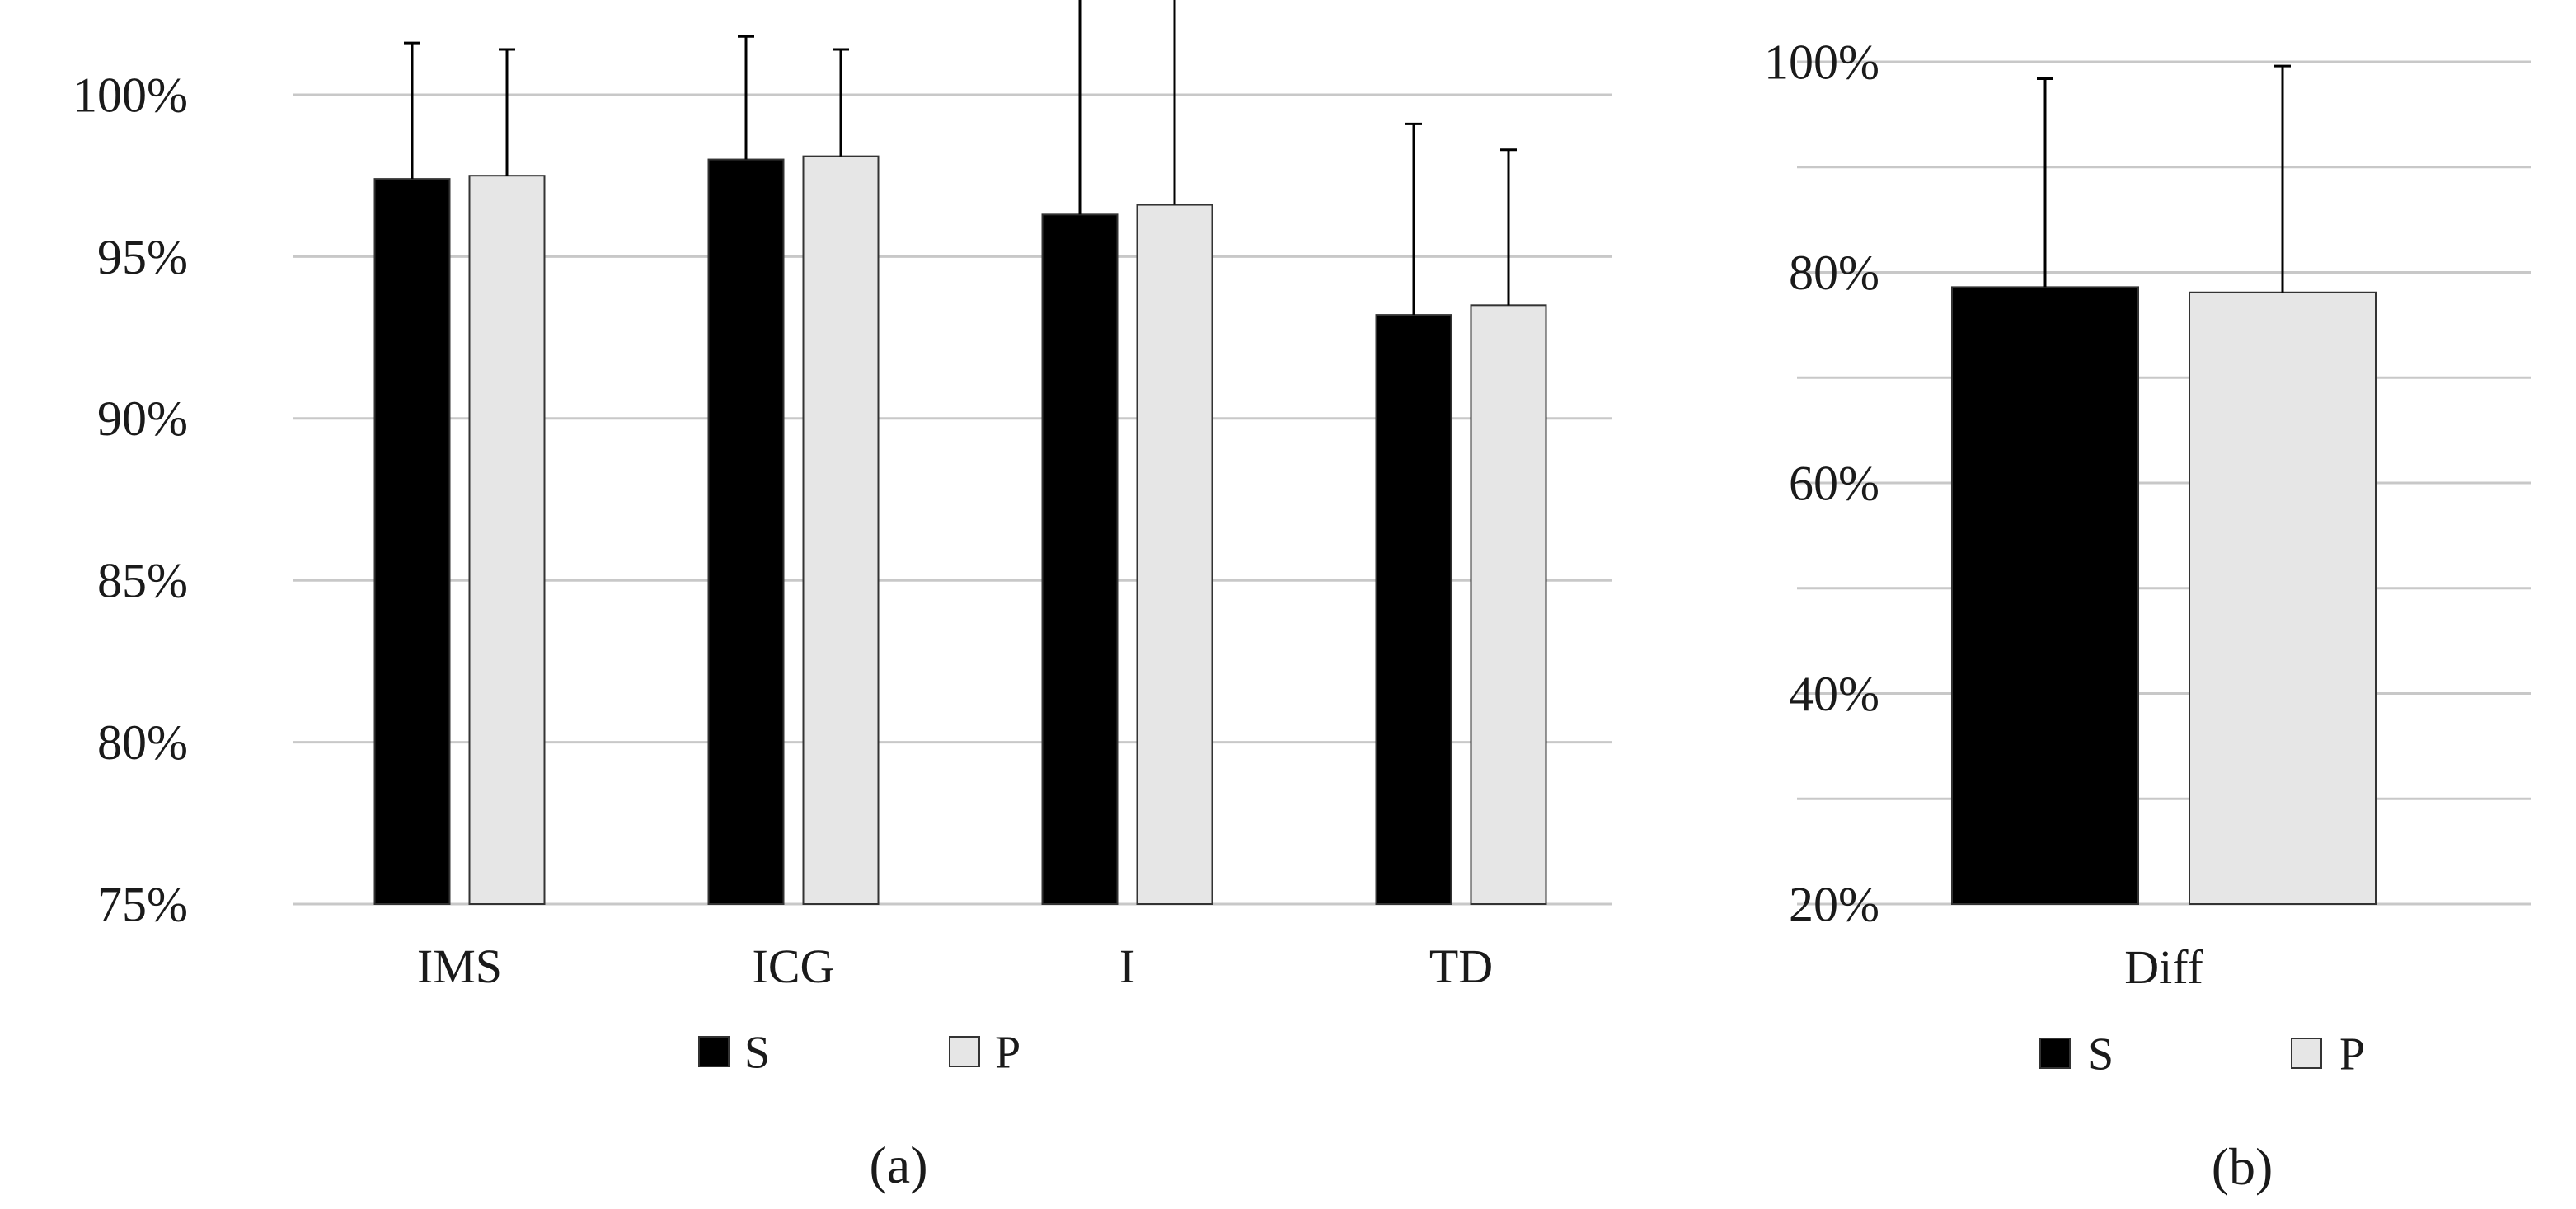 This screenshot has height=1209, width=2576. What do you see at coordinates (2243, 1166) in the screenshot?
I see `panel-b-label: (b)` at bounding box center [2243, 1166].